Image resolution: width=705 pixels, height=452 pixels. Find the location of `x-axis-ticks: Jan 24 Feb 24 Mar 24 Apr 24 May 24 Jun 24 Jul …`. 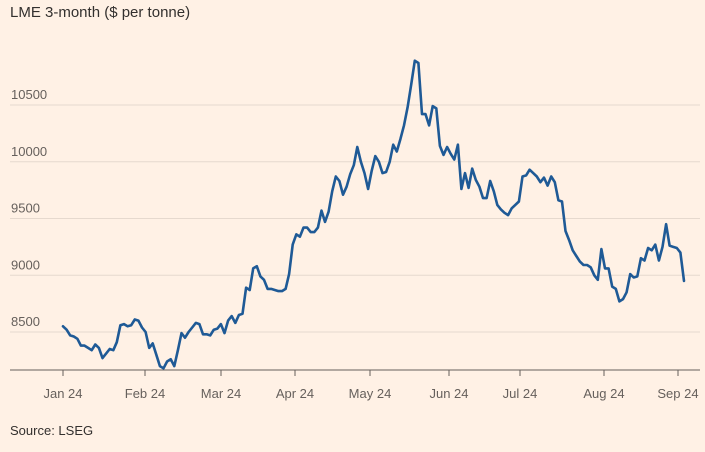

x-axis-ticks: Jan 24 Feb 24 Mar 24 Apr 24 May 24 Jun 24 Jul … is located at coordinates (371, 385).